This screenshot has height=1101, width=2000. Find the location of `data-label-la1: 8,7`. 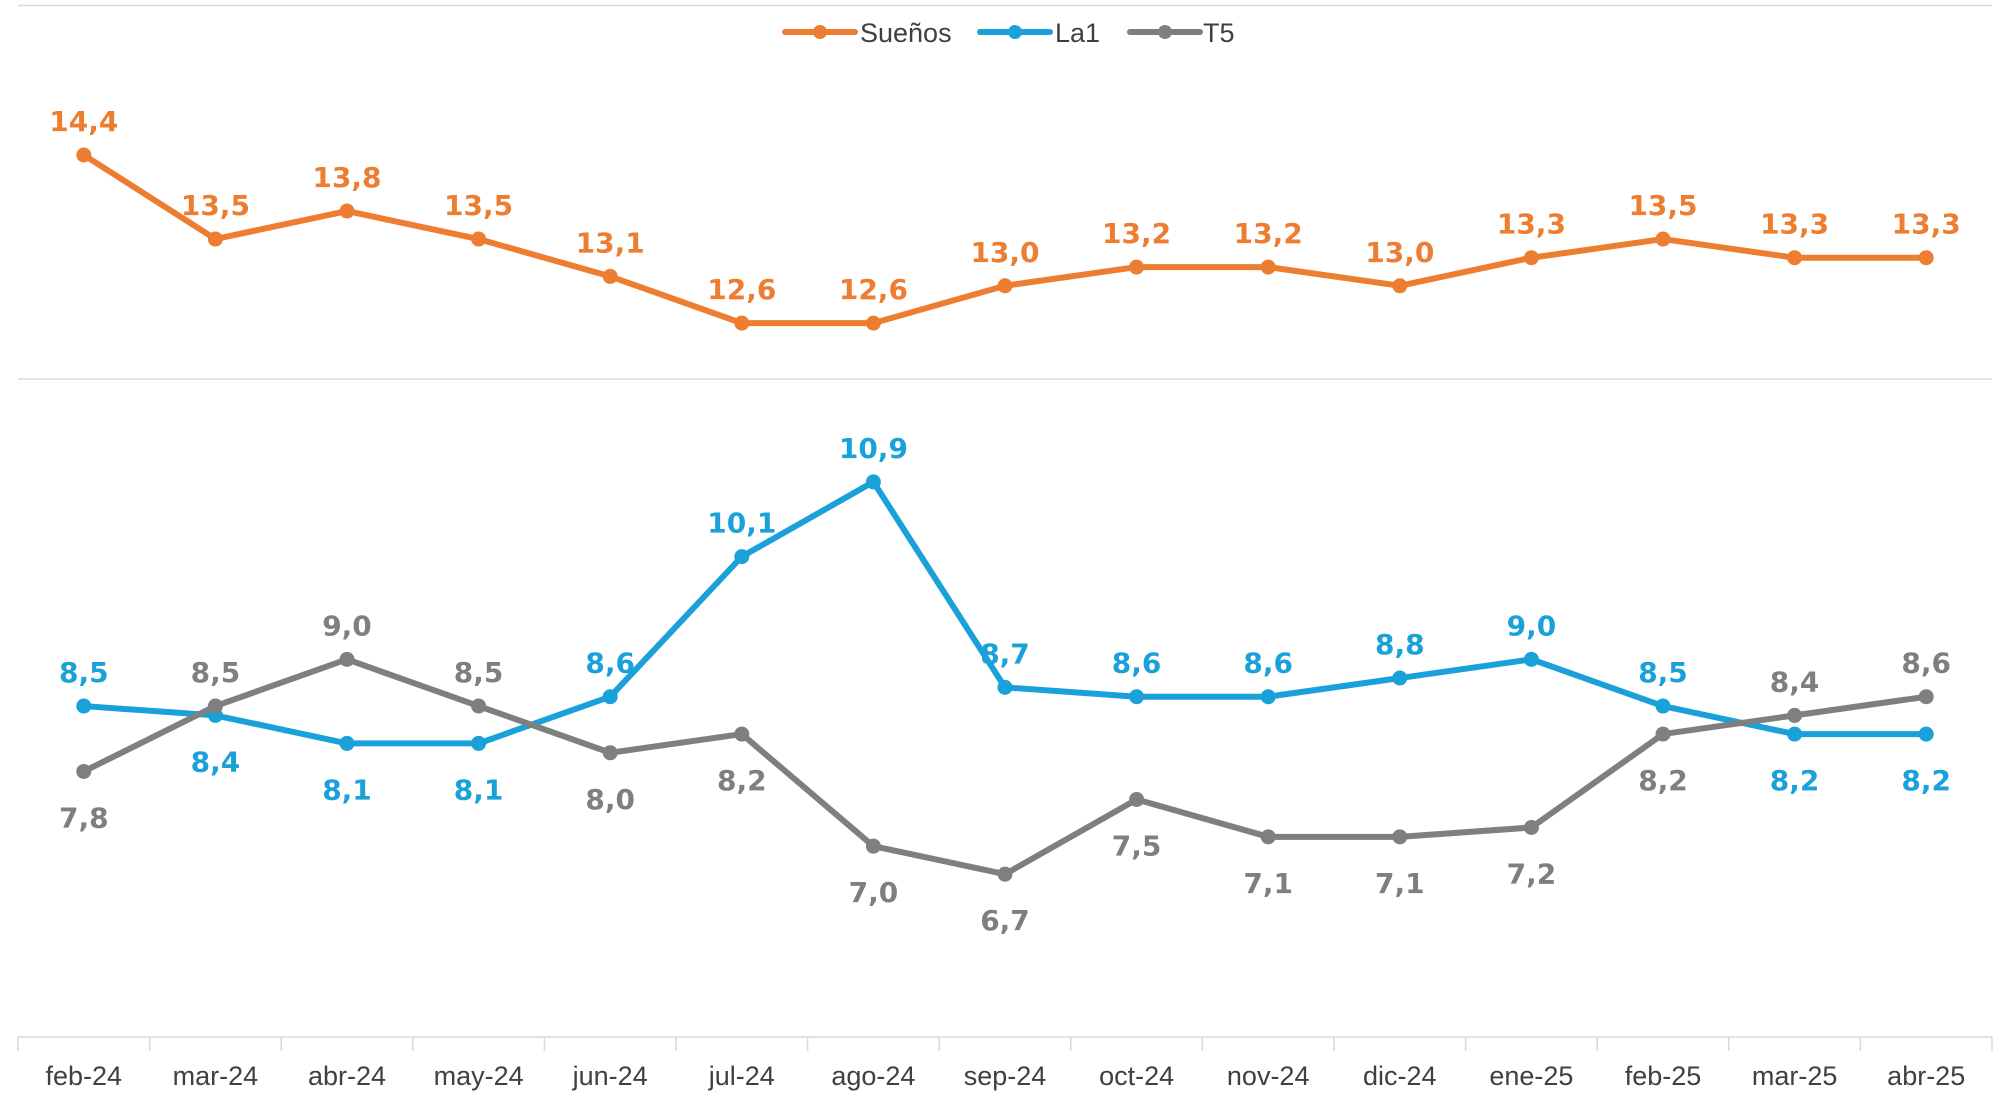

data-label-la1: 8,7 is located at coordinates (1005, 653).